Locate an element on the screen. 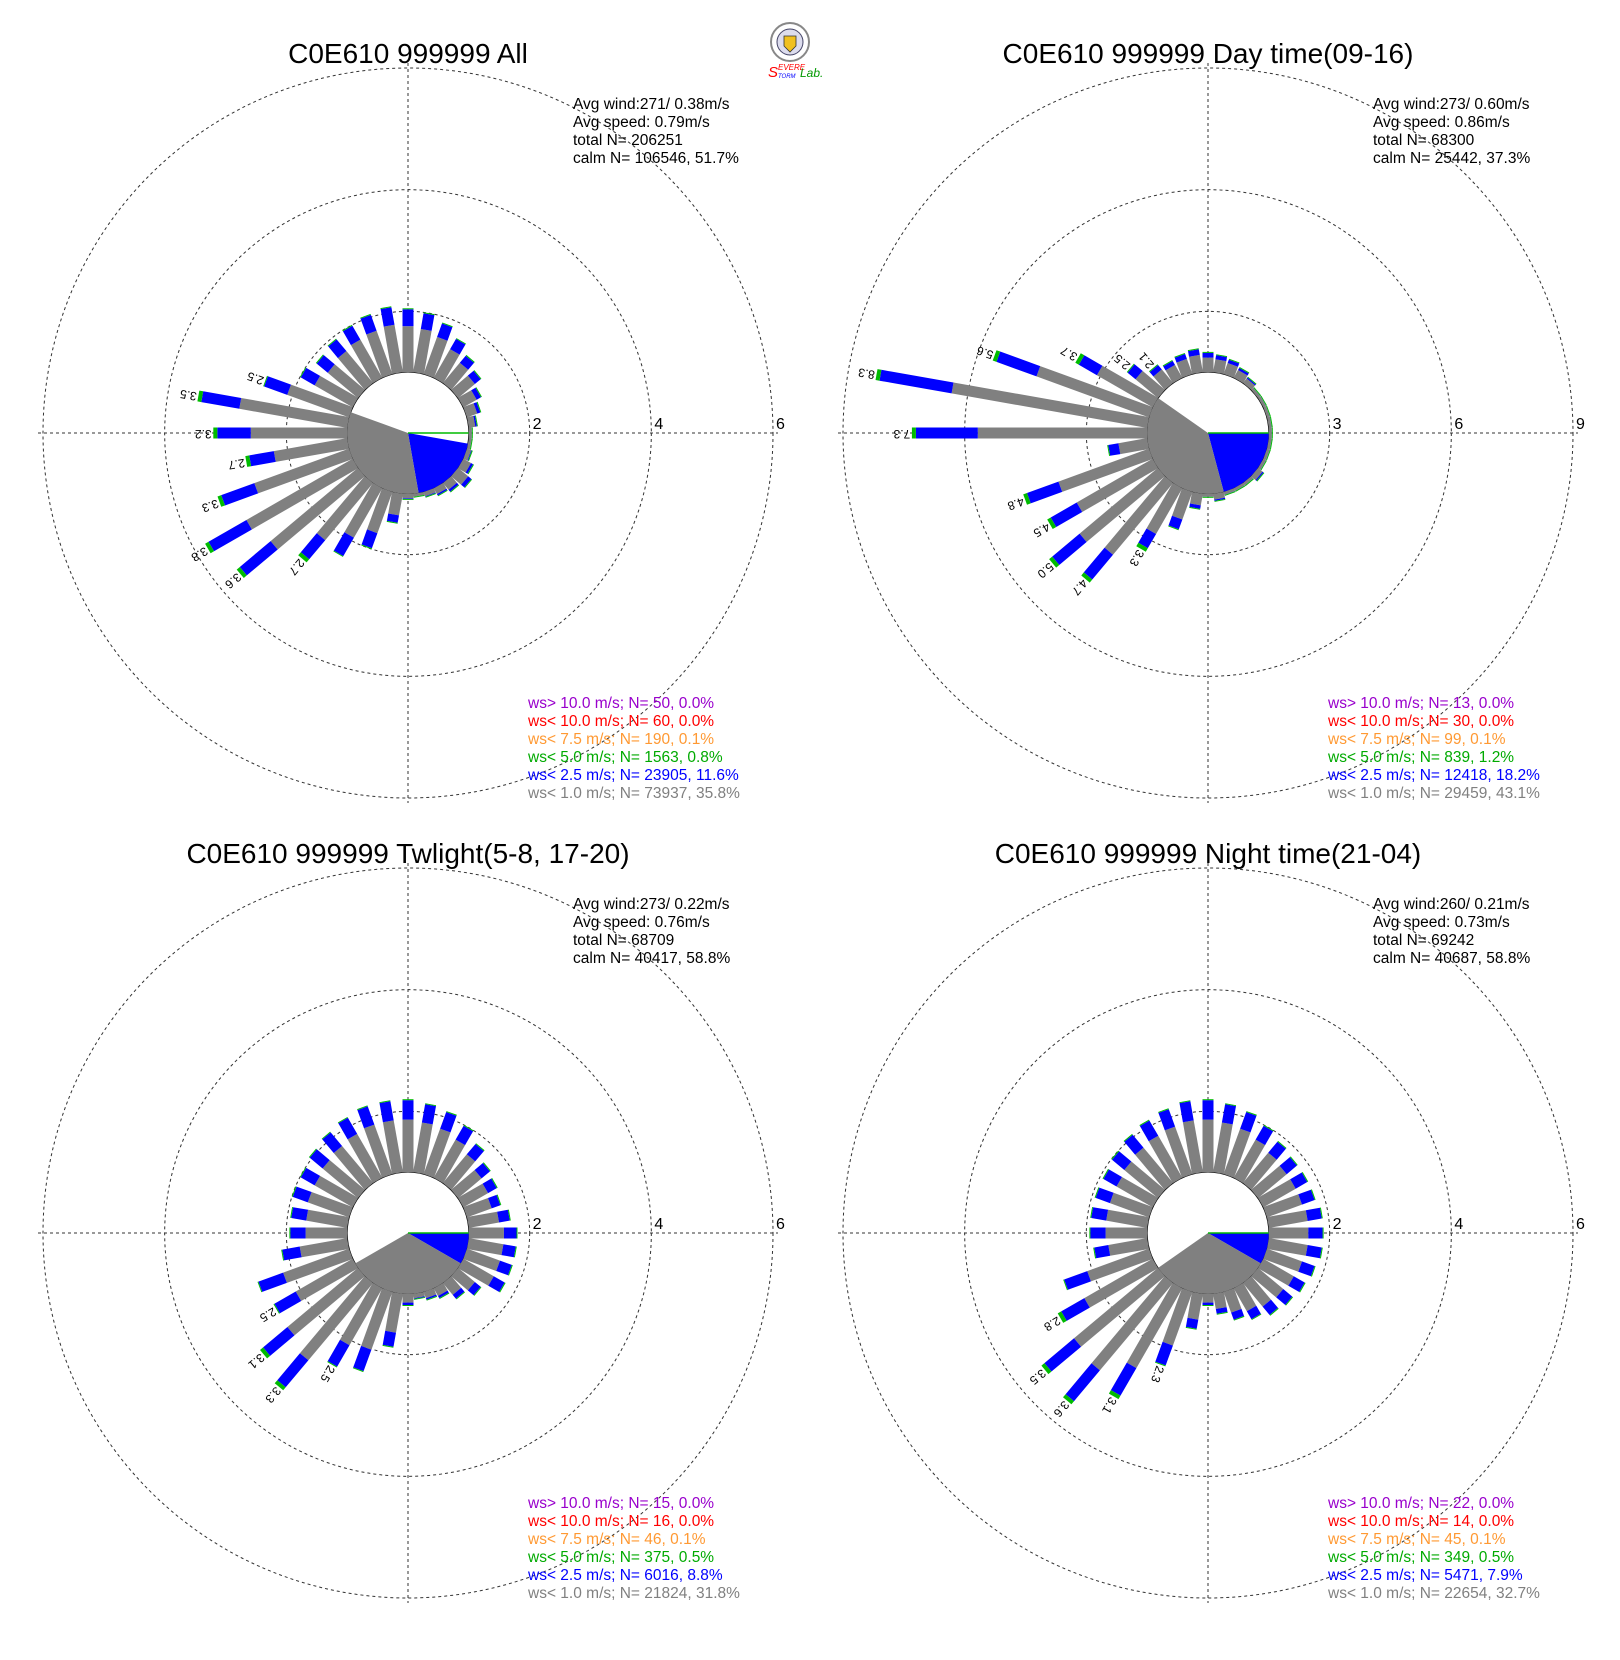 The width and height of the screenshot is (1620, 1660). petal-60-segment is located at coordinates (1305, 1177).